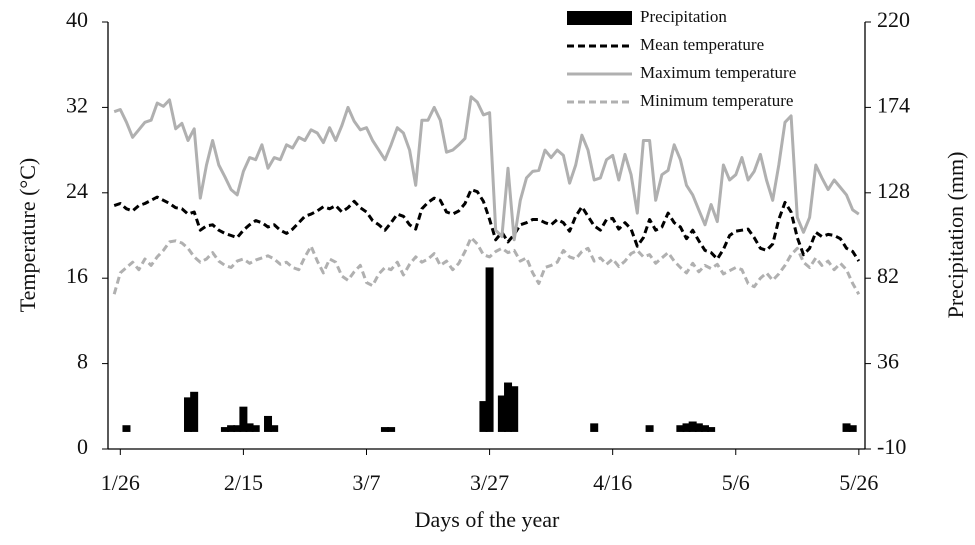 The image size is (975, 545). What do you see at coordinates (612, 482) in the screenshot?
I see `x-tick-label: 4/16` at bounding box center [612, 482].